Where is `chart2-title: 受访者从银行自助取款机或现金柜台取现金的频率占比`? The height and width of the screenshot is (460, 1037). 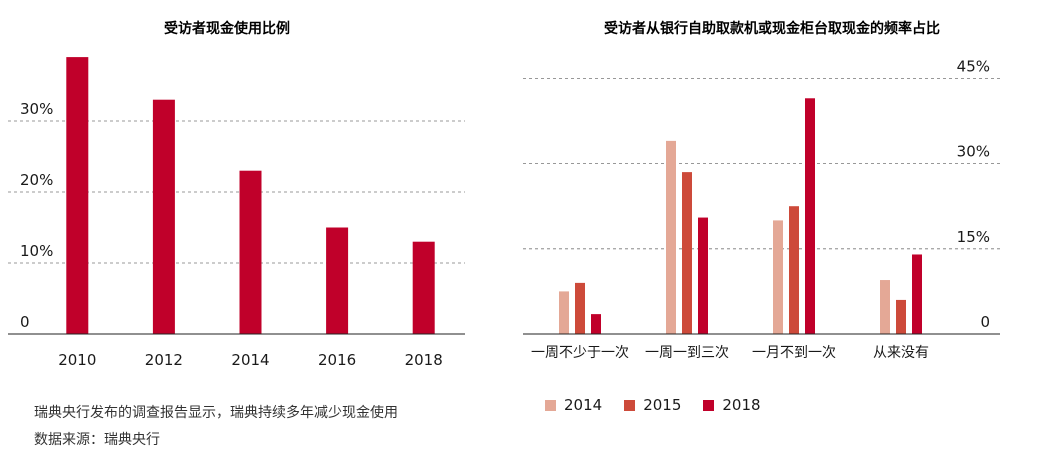 chart2-title: 受访者从银行自助取款机或现金柜台取现金的频率占比 is located at coordinates (772, 28).